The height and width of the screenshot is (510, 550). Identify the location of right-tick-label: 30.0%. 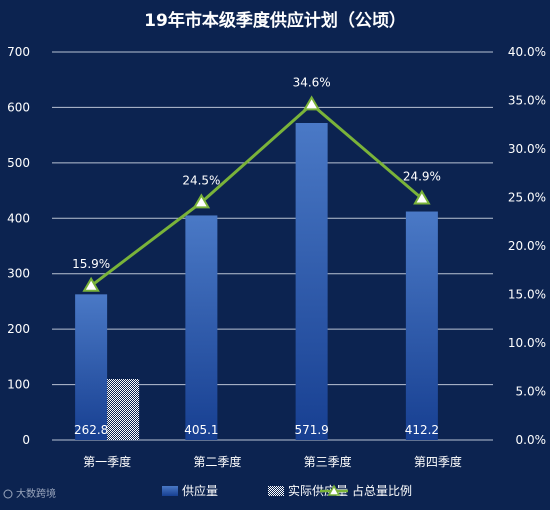
(527, 149).